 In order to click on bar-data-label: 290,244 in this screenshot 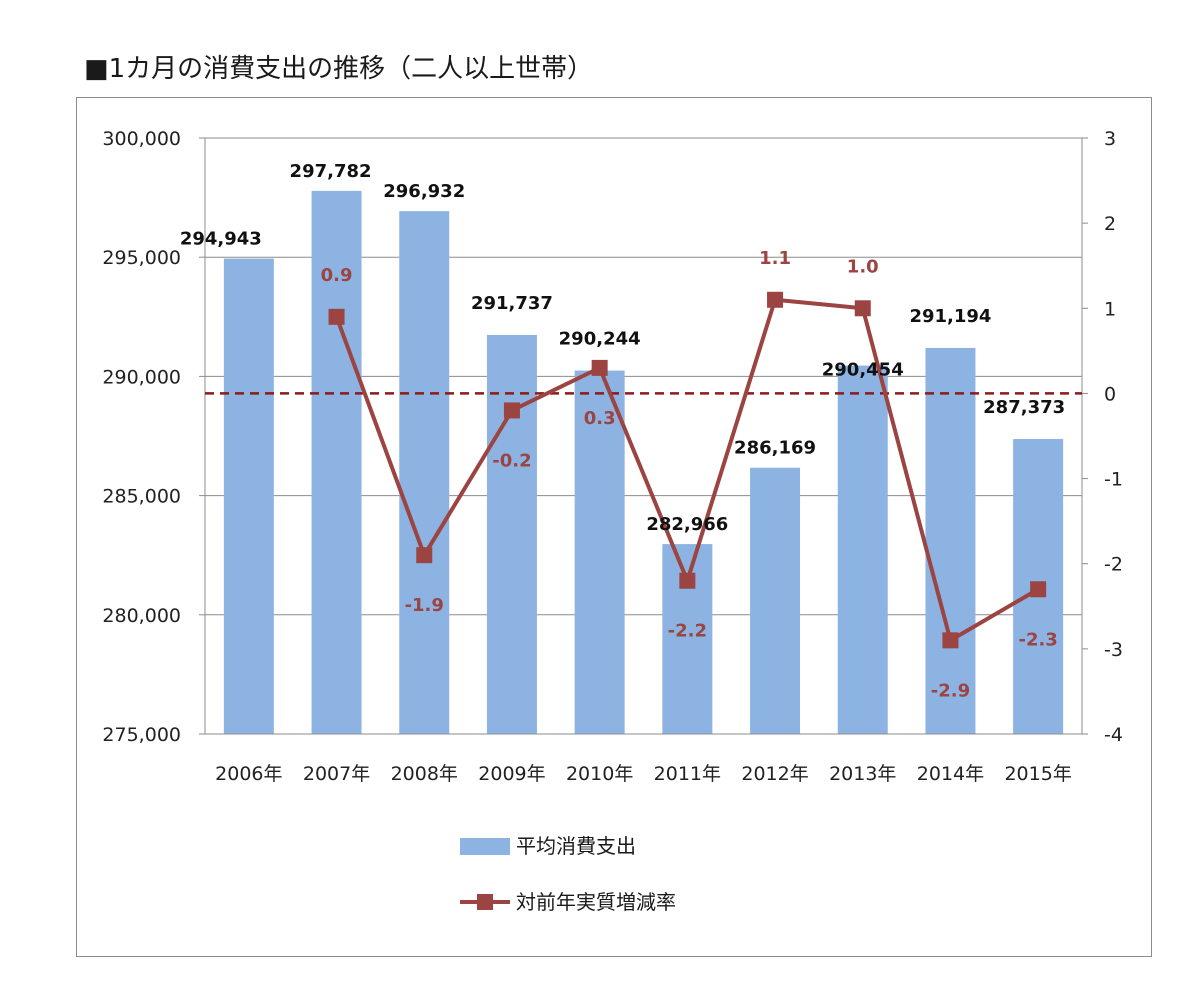, I will do `click(600, 339)`.